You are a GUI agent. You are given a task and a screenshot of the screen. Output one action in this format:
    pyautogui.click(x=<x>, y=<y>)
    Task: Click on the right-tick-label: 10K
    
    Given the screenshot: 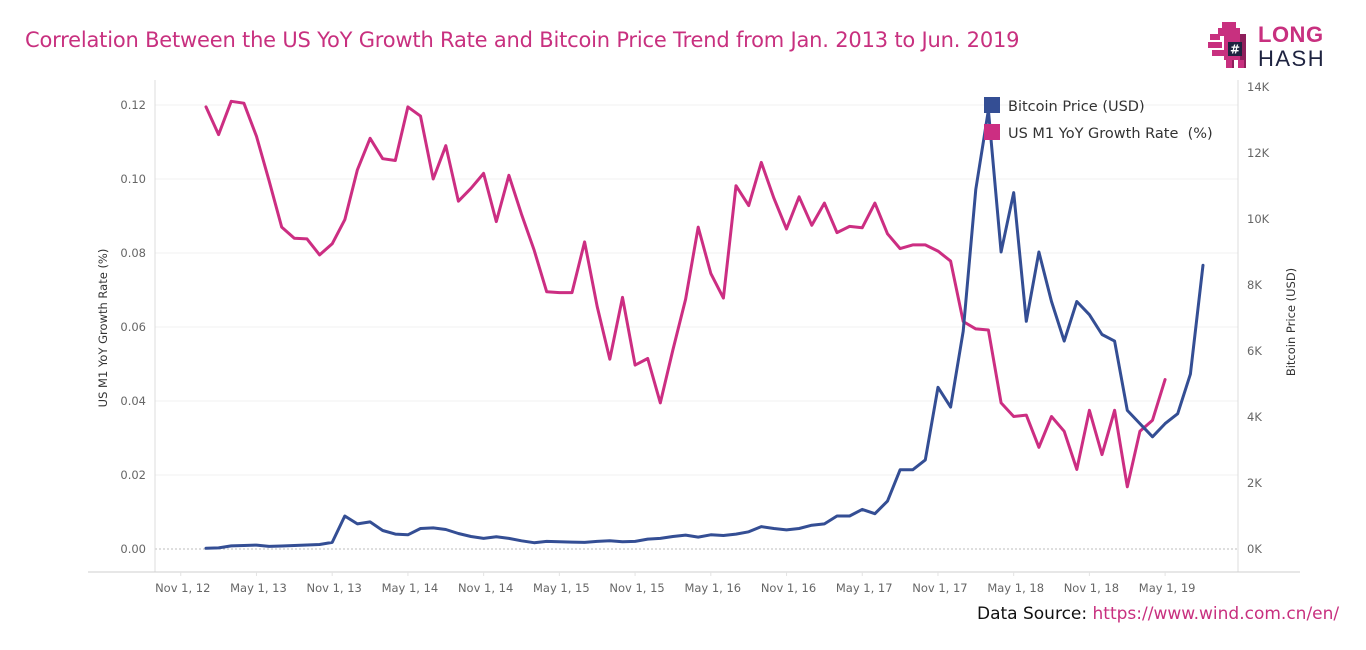 What is the action you would take?
    pyautogui.click(x=1258, y=219)
    